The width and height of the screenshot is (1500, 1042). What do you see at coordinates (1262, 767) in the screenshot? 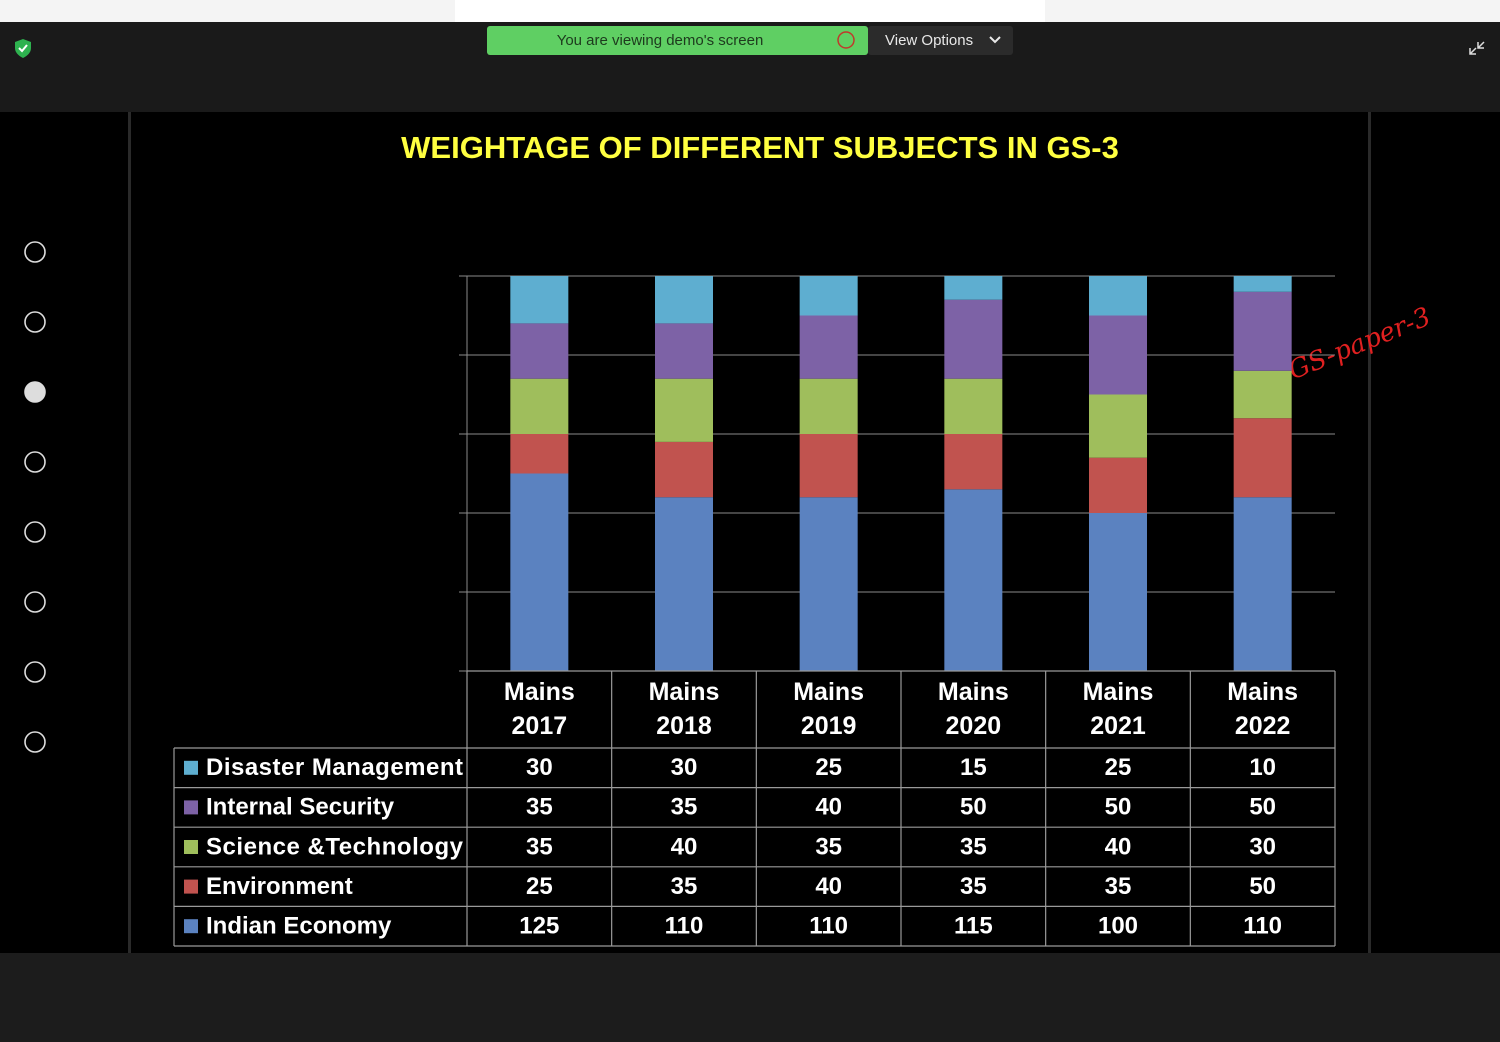
I see `table-value: 10` at bounding box center [1262, 767].